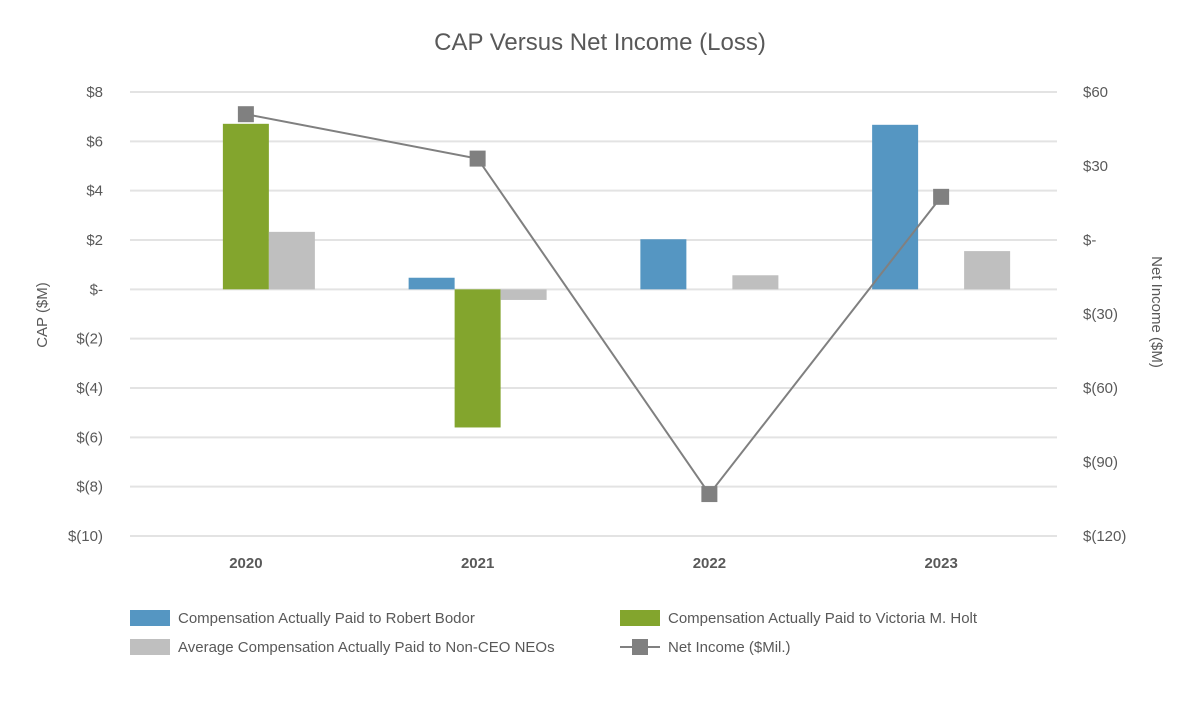 This screenshot has height=705, width=1200. Describe the element at coordinates (94, 191) in the screenshot. I see `y-tick-label: $4` at that location.